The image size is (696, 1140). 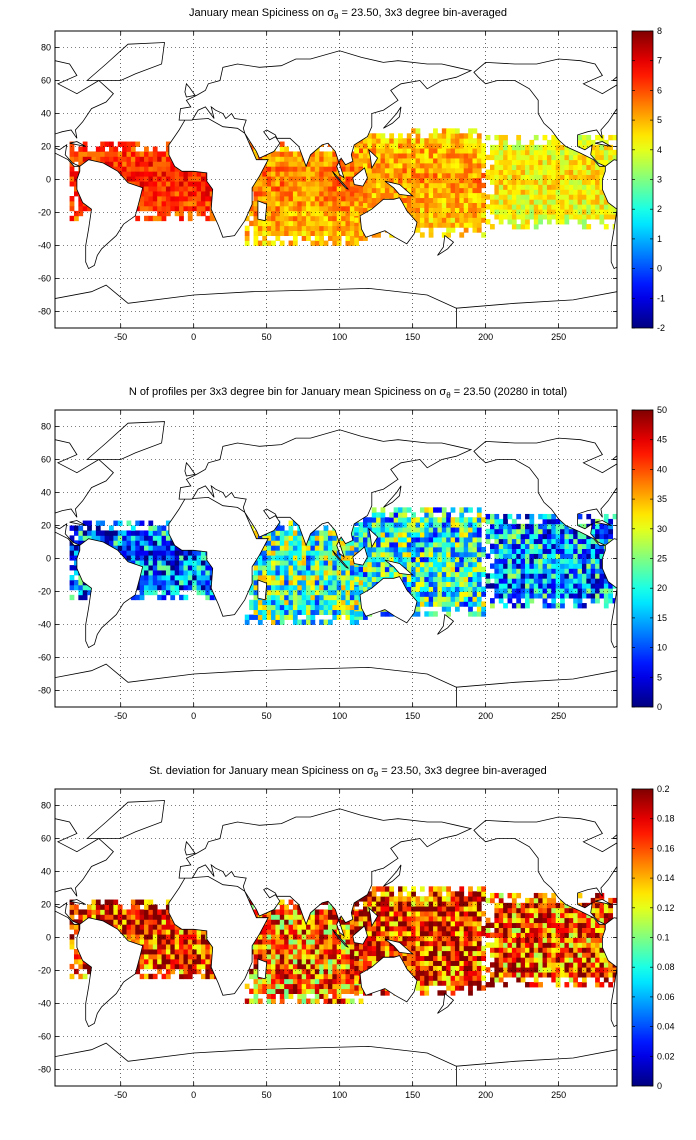 What do you see at coordinates (360, 177) in the screenshot?
I see `coastline` at bounding box center [360, 177].